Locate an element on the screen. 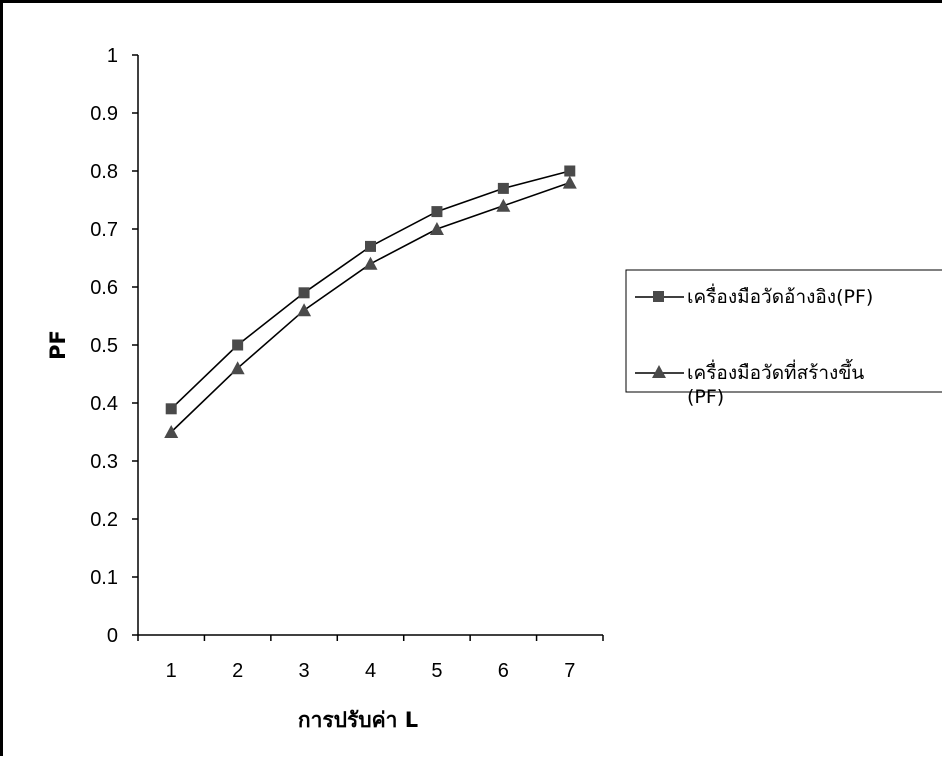 This screenshot has height=759, width=942. legend-label-2: เครื่องมือวัดที่สร้างขึ้น (PF) is located at coordinates (778, 383).